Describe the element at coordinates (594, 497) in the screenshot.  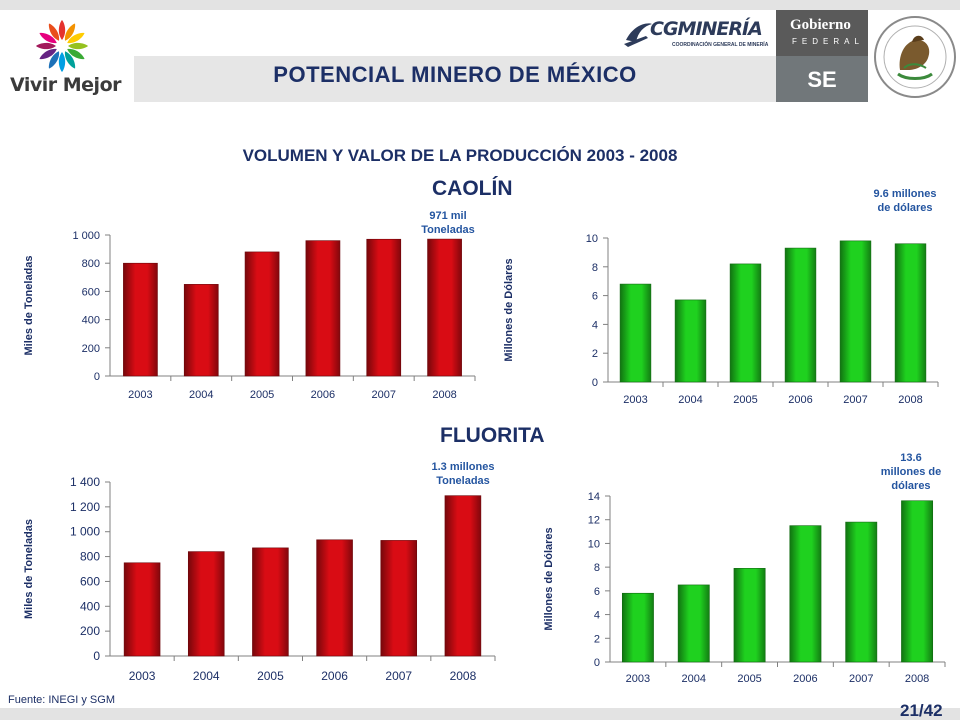
I see `y-tick-label: 14` at that location.